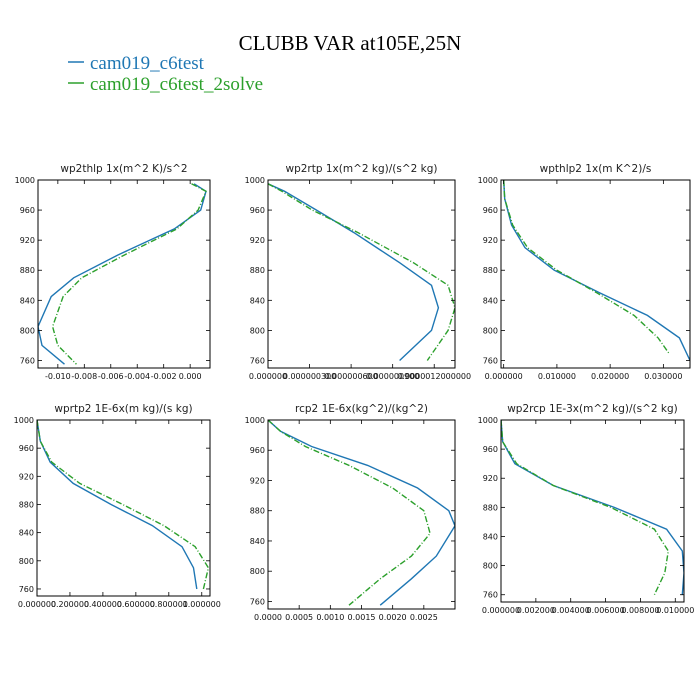 The height and width of the screenshot is (700, 700). Describe the element at coordinates (136, 604) in the screenshot. I see `x-tick-label: 0.600000` at that location.